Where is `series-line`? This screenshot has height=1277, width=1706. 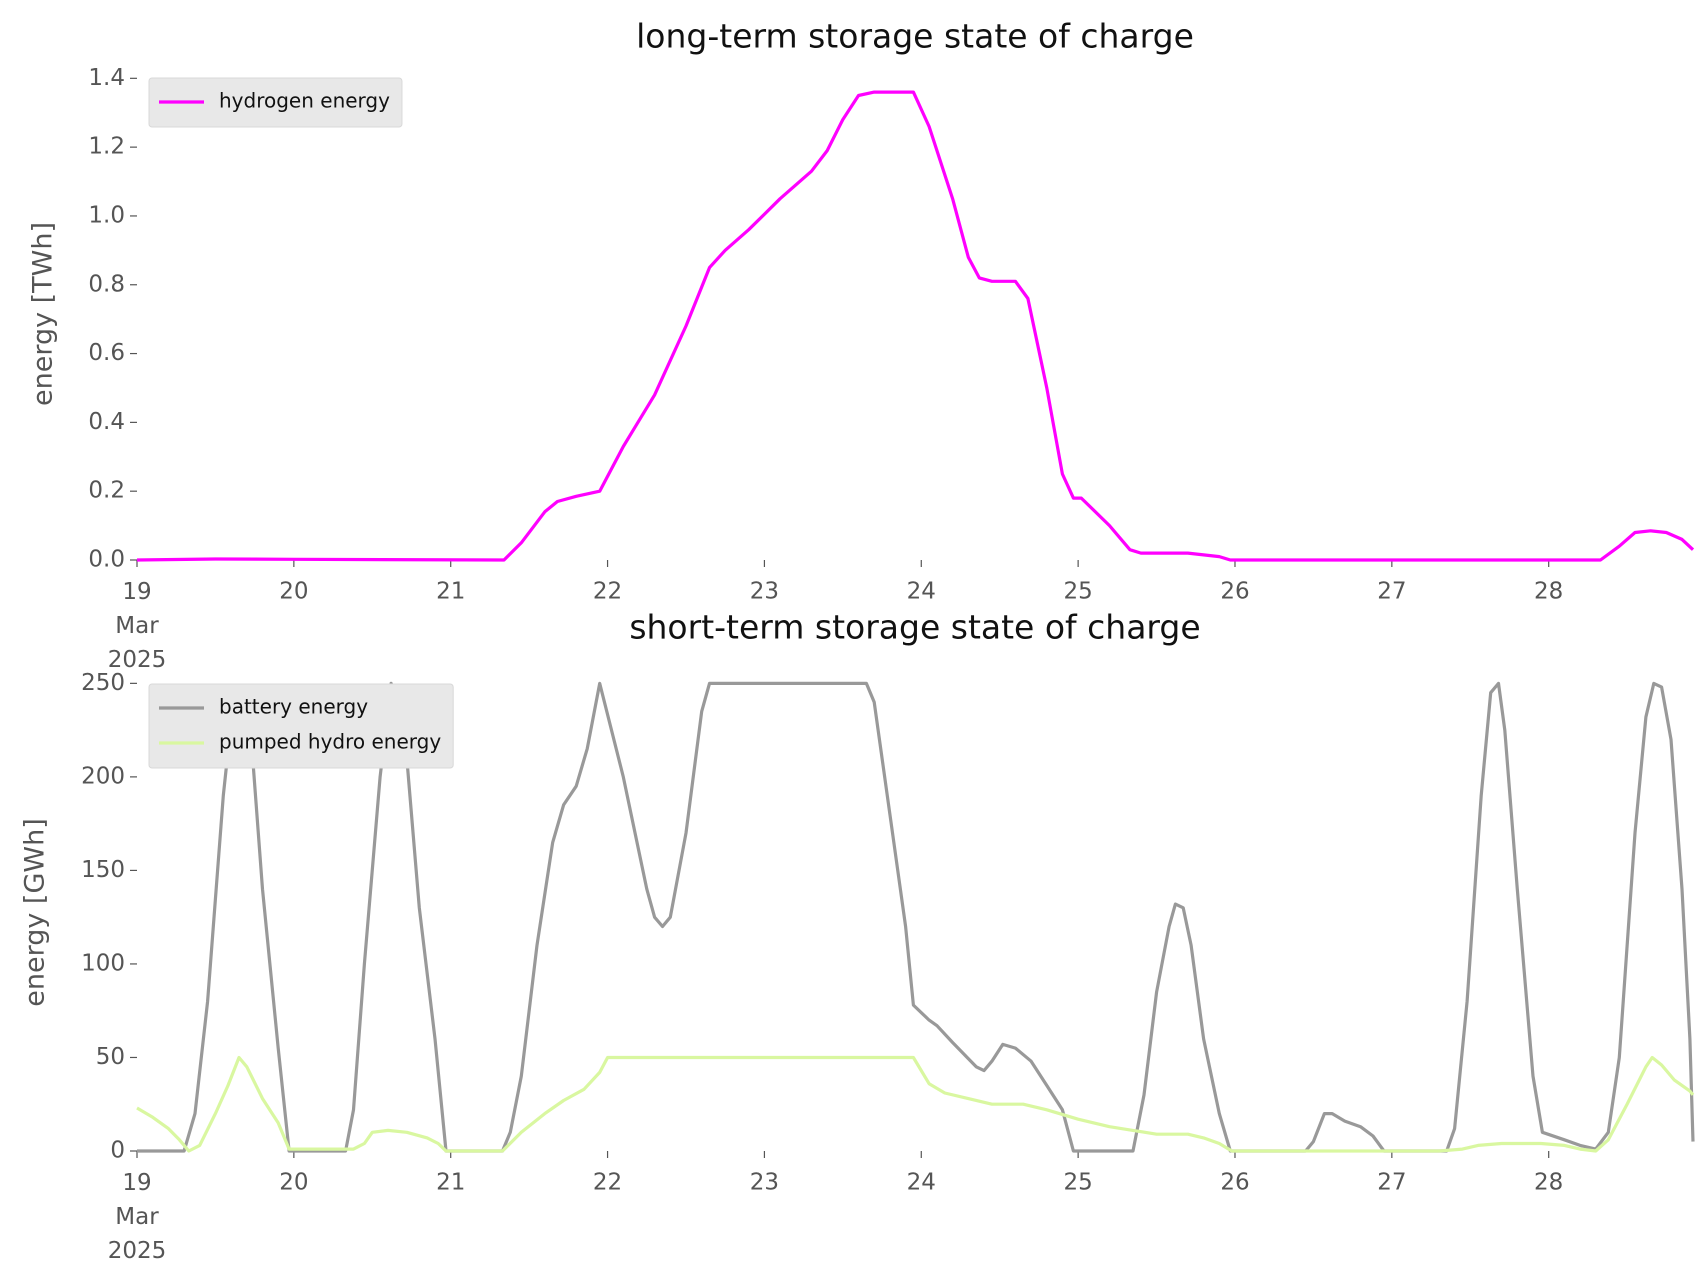
series-line is located at coordinates (915, 1104).